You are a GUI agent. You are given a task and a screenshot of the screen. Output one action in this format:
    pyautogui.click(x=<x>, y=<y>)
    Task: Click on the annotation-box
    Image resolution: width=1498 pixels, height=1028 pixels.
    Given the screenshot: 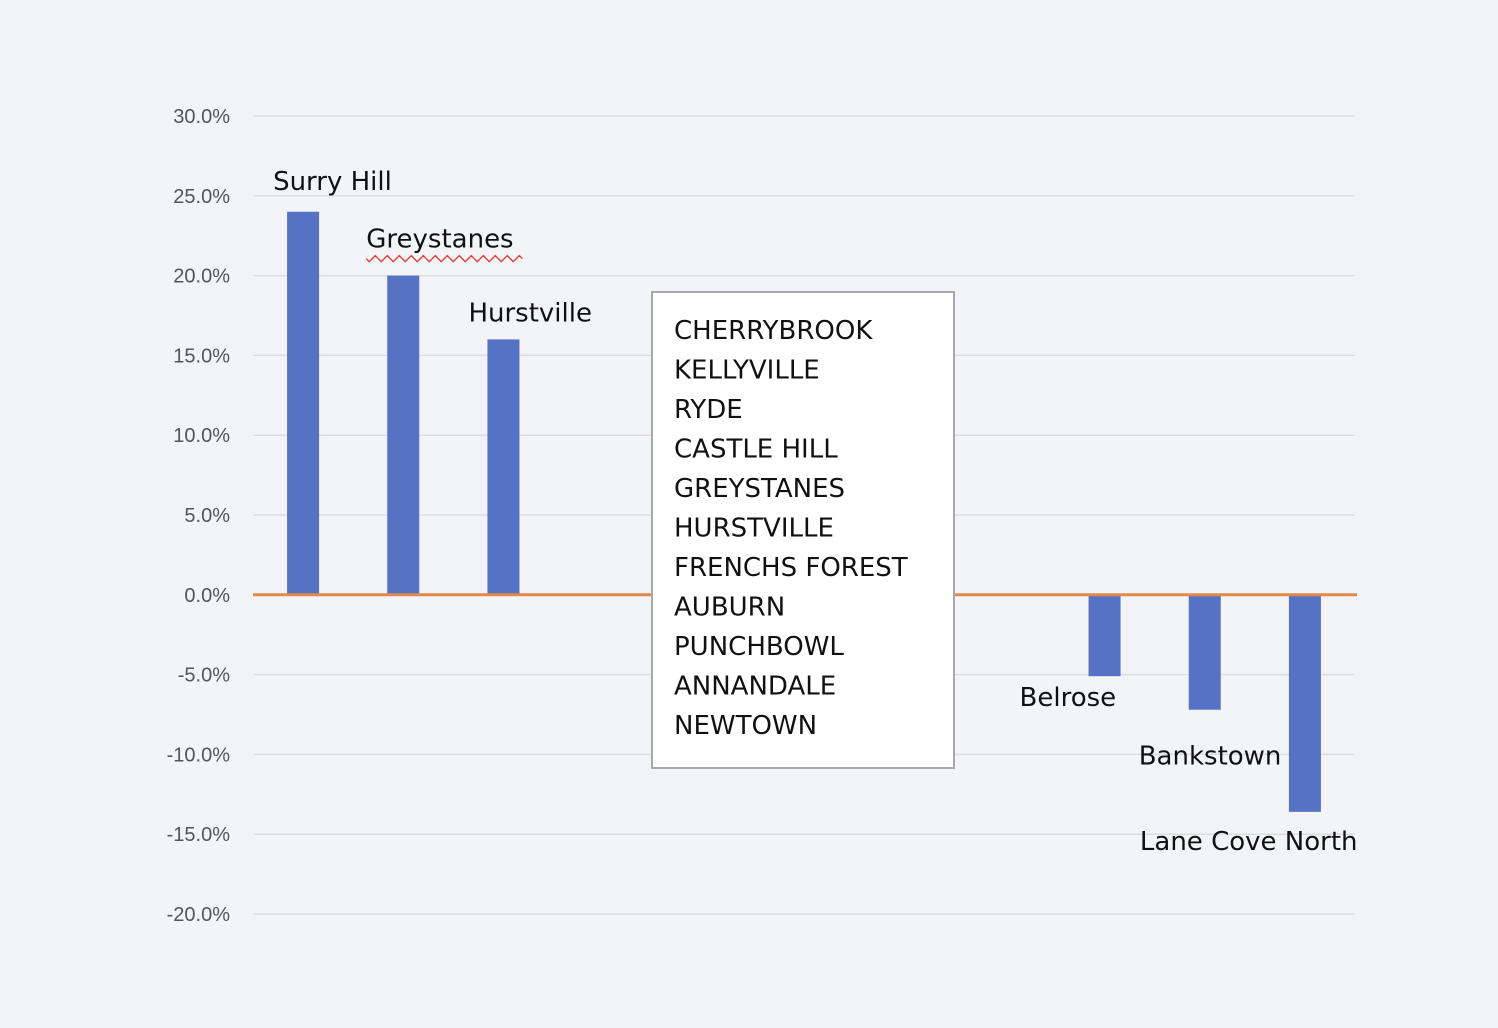 What is the action you would take?
    pyautogui.click(x=803, y=530)
    